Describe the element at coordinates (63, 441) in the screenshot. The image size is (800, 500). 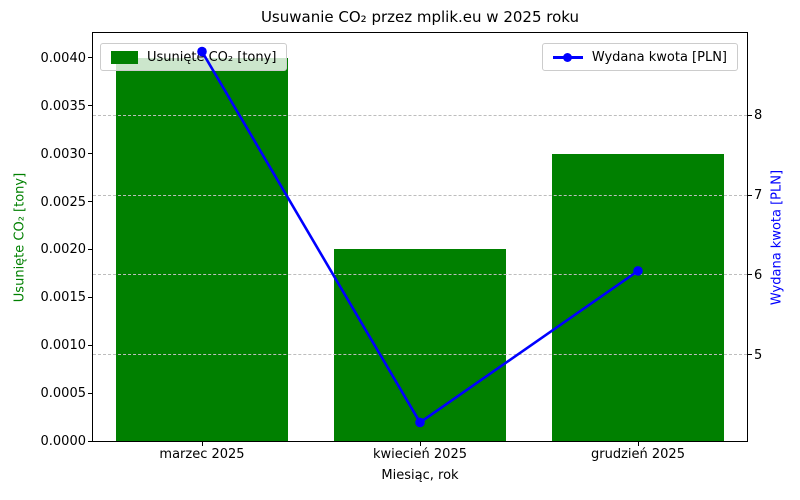
I see `left-y-tick-label: 0.0000` at that location.